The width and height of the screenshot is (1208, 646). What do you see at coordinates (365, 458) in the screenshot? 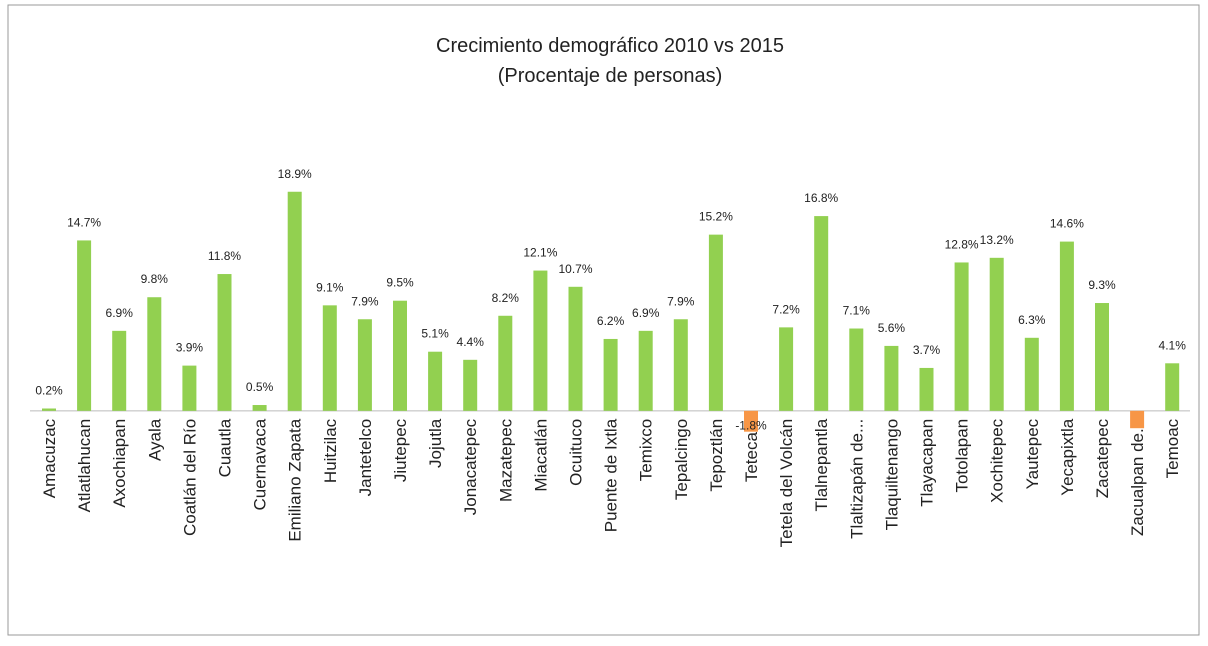
I see `x-tick-label: Jantetelco` at bounding box center [365, 458].